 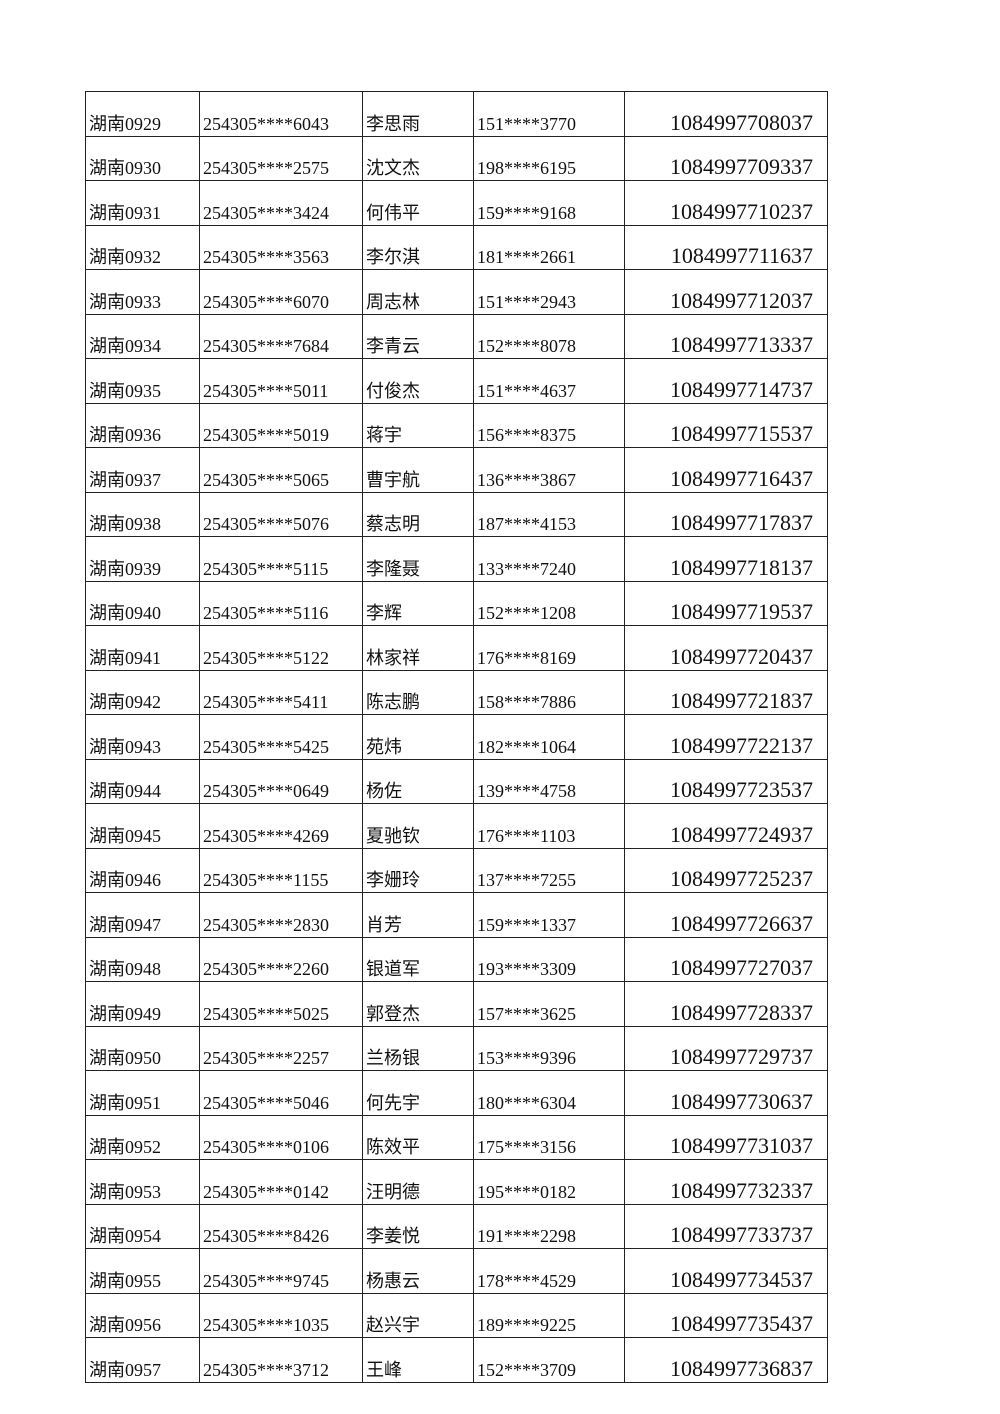 I want to click on cell-name: 李思雨, so click(x=418, y=114).